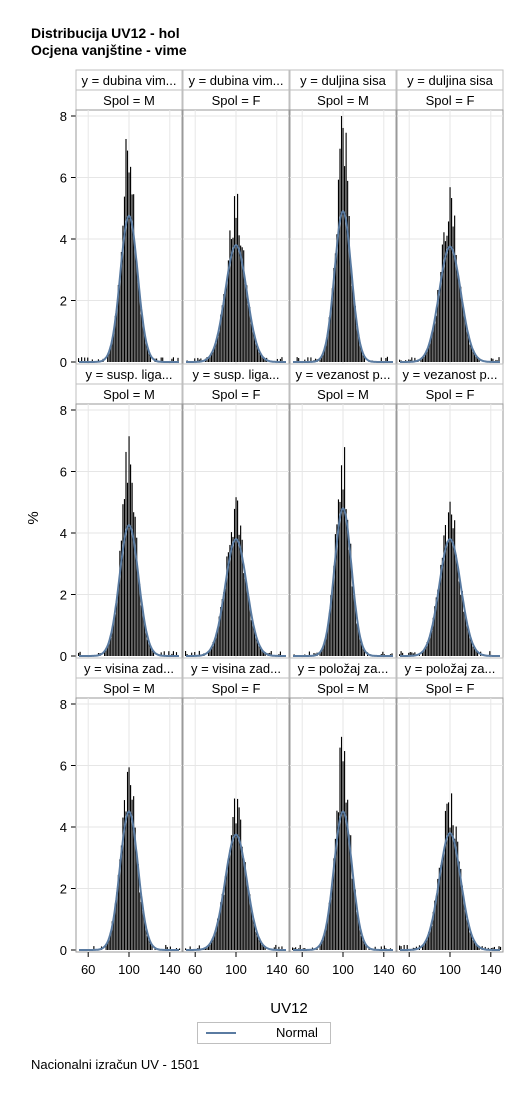  What do you see at coordinates (289, 1008) in the screenshot?
I see `x-axis-title: UV12` at bounding box center [289, 1008].